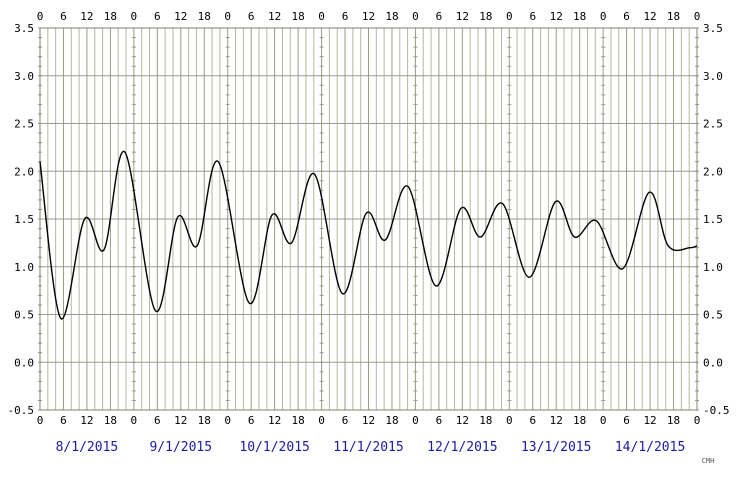 The image size is (740, 480). Describe the element at coordinates (180, 447) in the screenshot. I see `date-label: 9/1/2015` at that location.